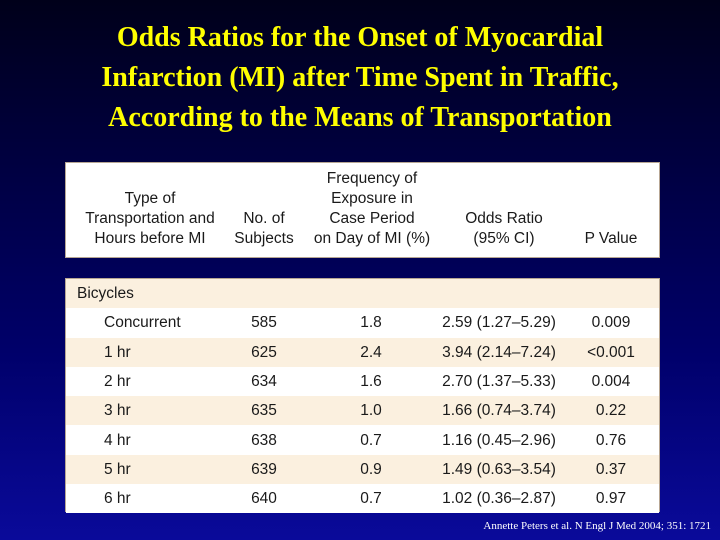 The width and height of the screenshot is (720, 540). What do you see at coordinates (142, 323) in the screenshot?
I see `cell-type: Concurrent` at bounding box center [142, 323].